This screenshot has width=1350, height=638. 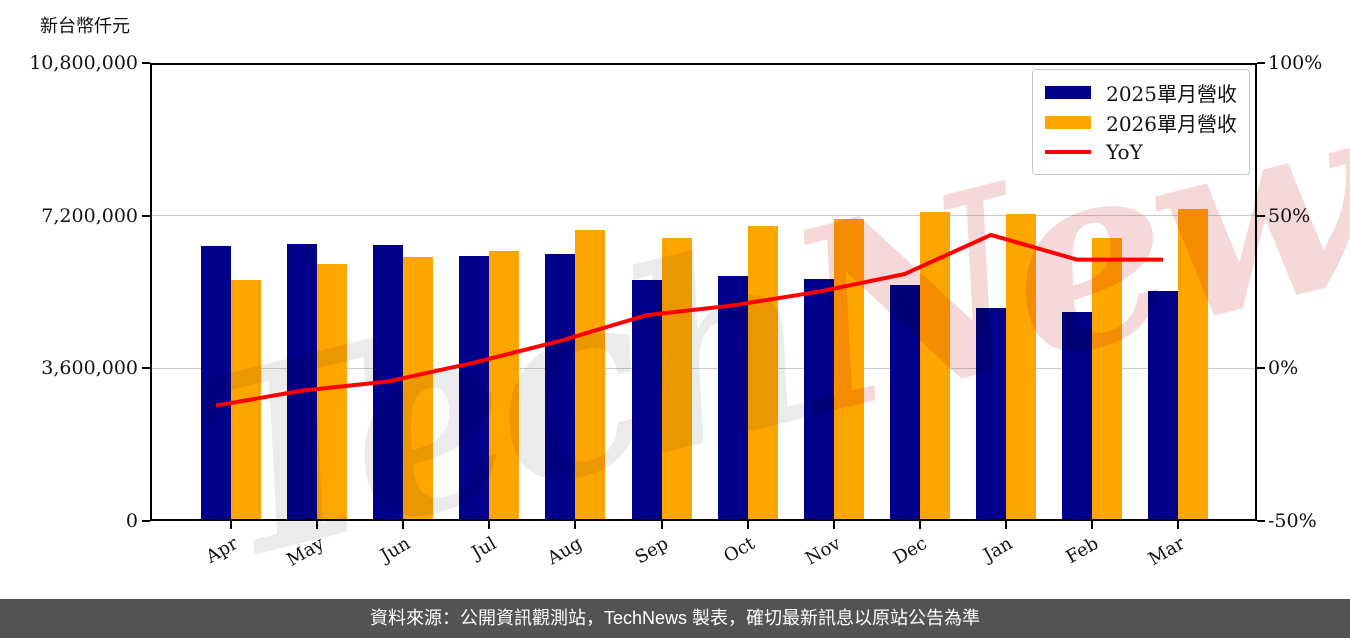 I want to click on right-axis-tick-label: 100%, so click(x=1295, y=63).